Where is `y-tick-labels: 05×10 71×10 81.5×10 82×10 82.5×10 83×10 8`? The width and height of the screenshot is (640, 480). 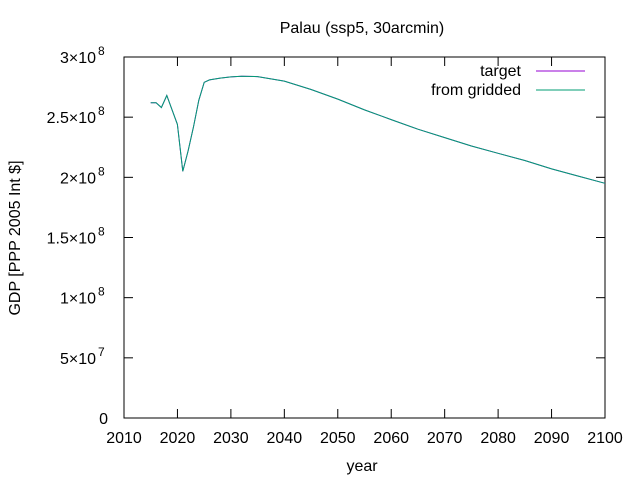 y-tick-labels: 05×10 71×10 81.5×10 82×10 82.5×10 83×10 8 is located at coordinates (77, 236).